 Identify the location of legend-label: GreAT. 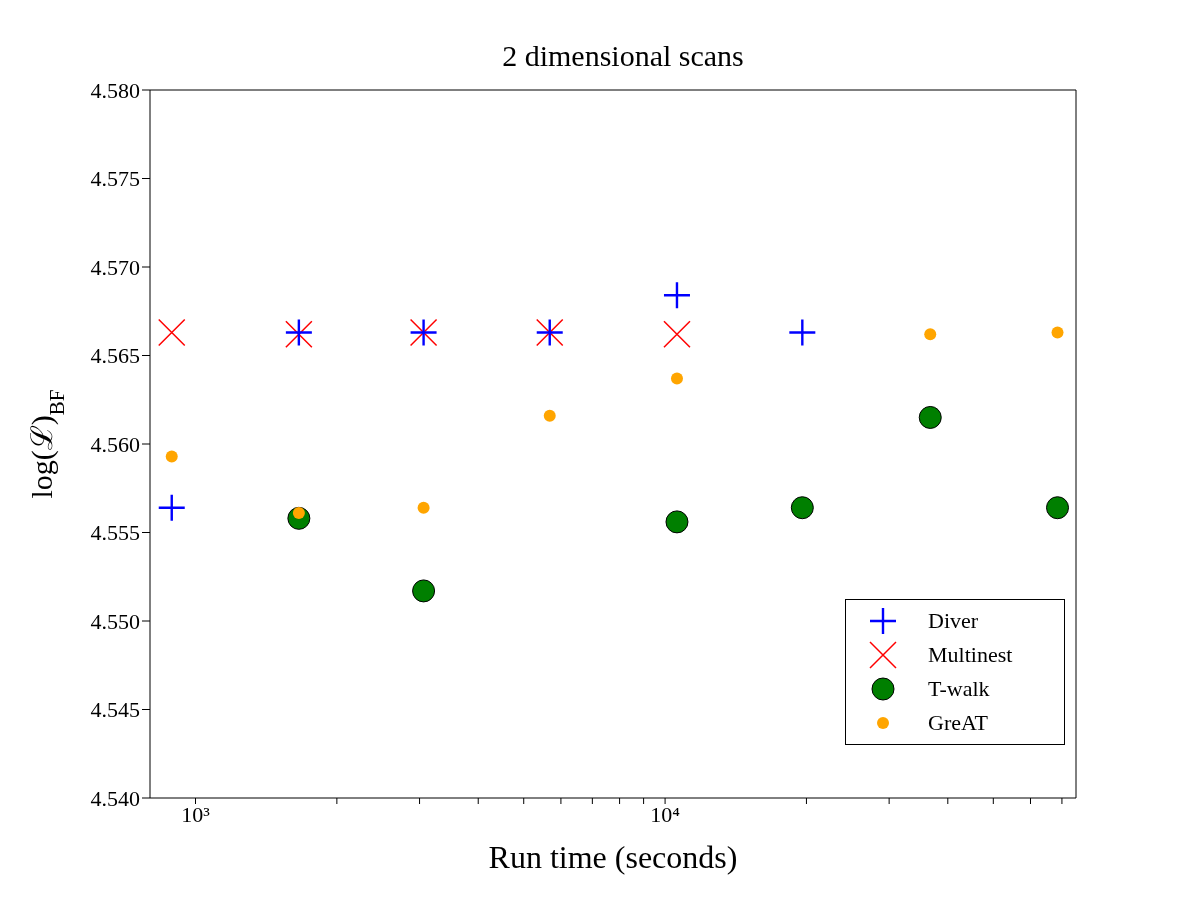
(958, 723).